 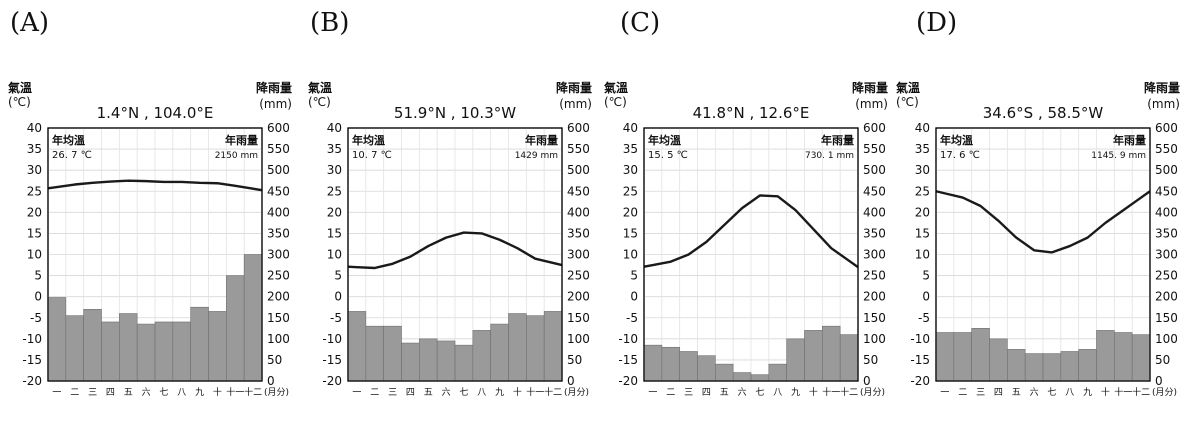 I want to click on temp-tick-label: 15, so click(x=630, y=233).